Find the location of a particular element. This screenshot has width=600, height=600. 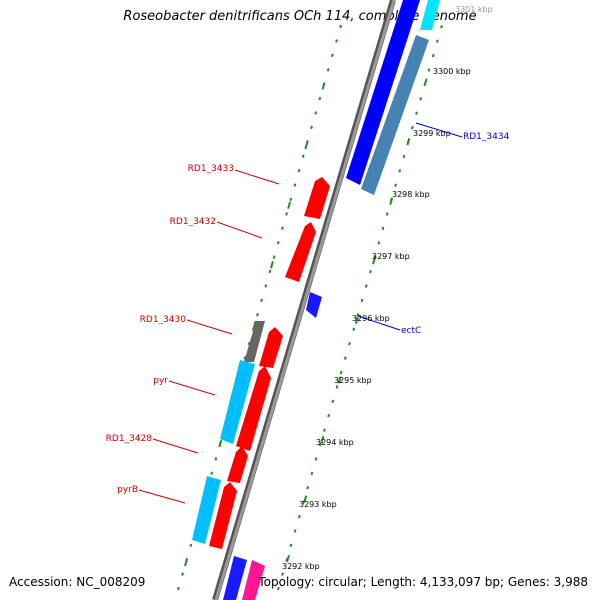

cyan-top-feature is located at coordinates (430, 15).